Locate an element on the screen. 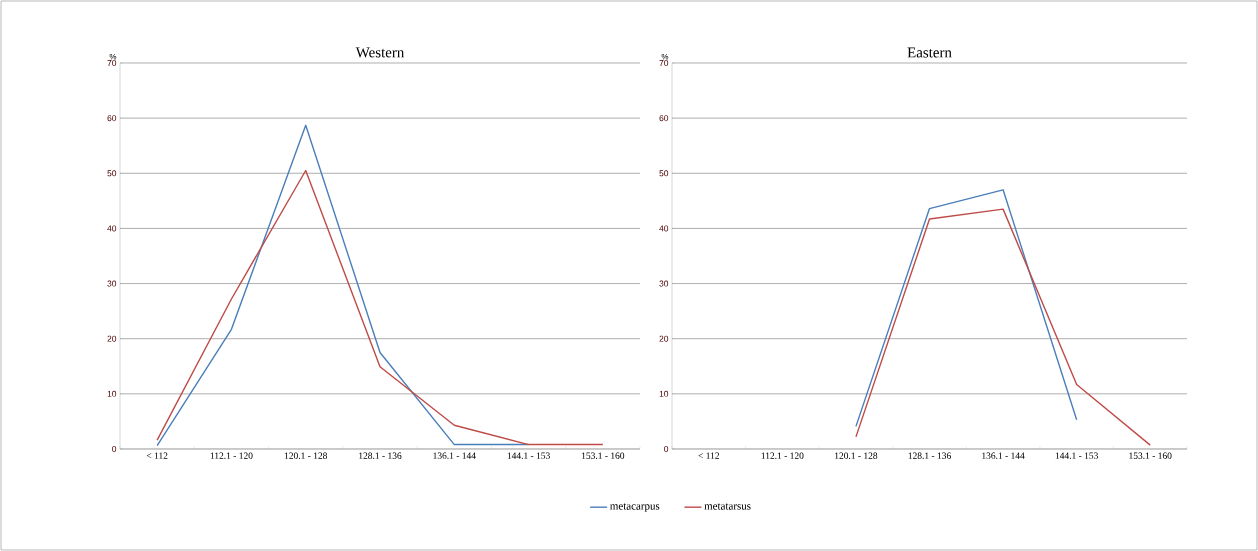 The height and width of the screenshot is (551, 1258). chart-title: Eastern is located at coordinates (929, 52).